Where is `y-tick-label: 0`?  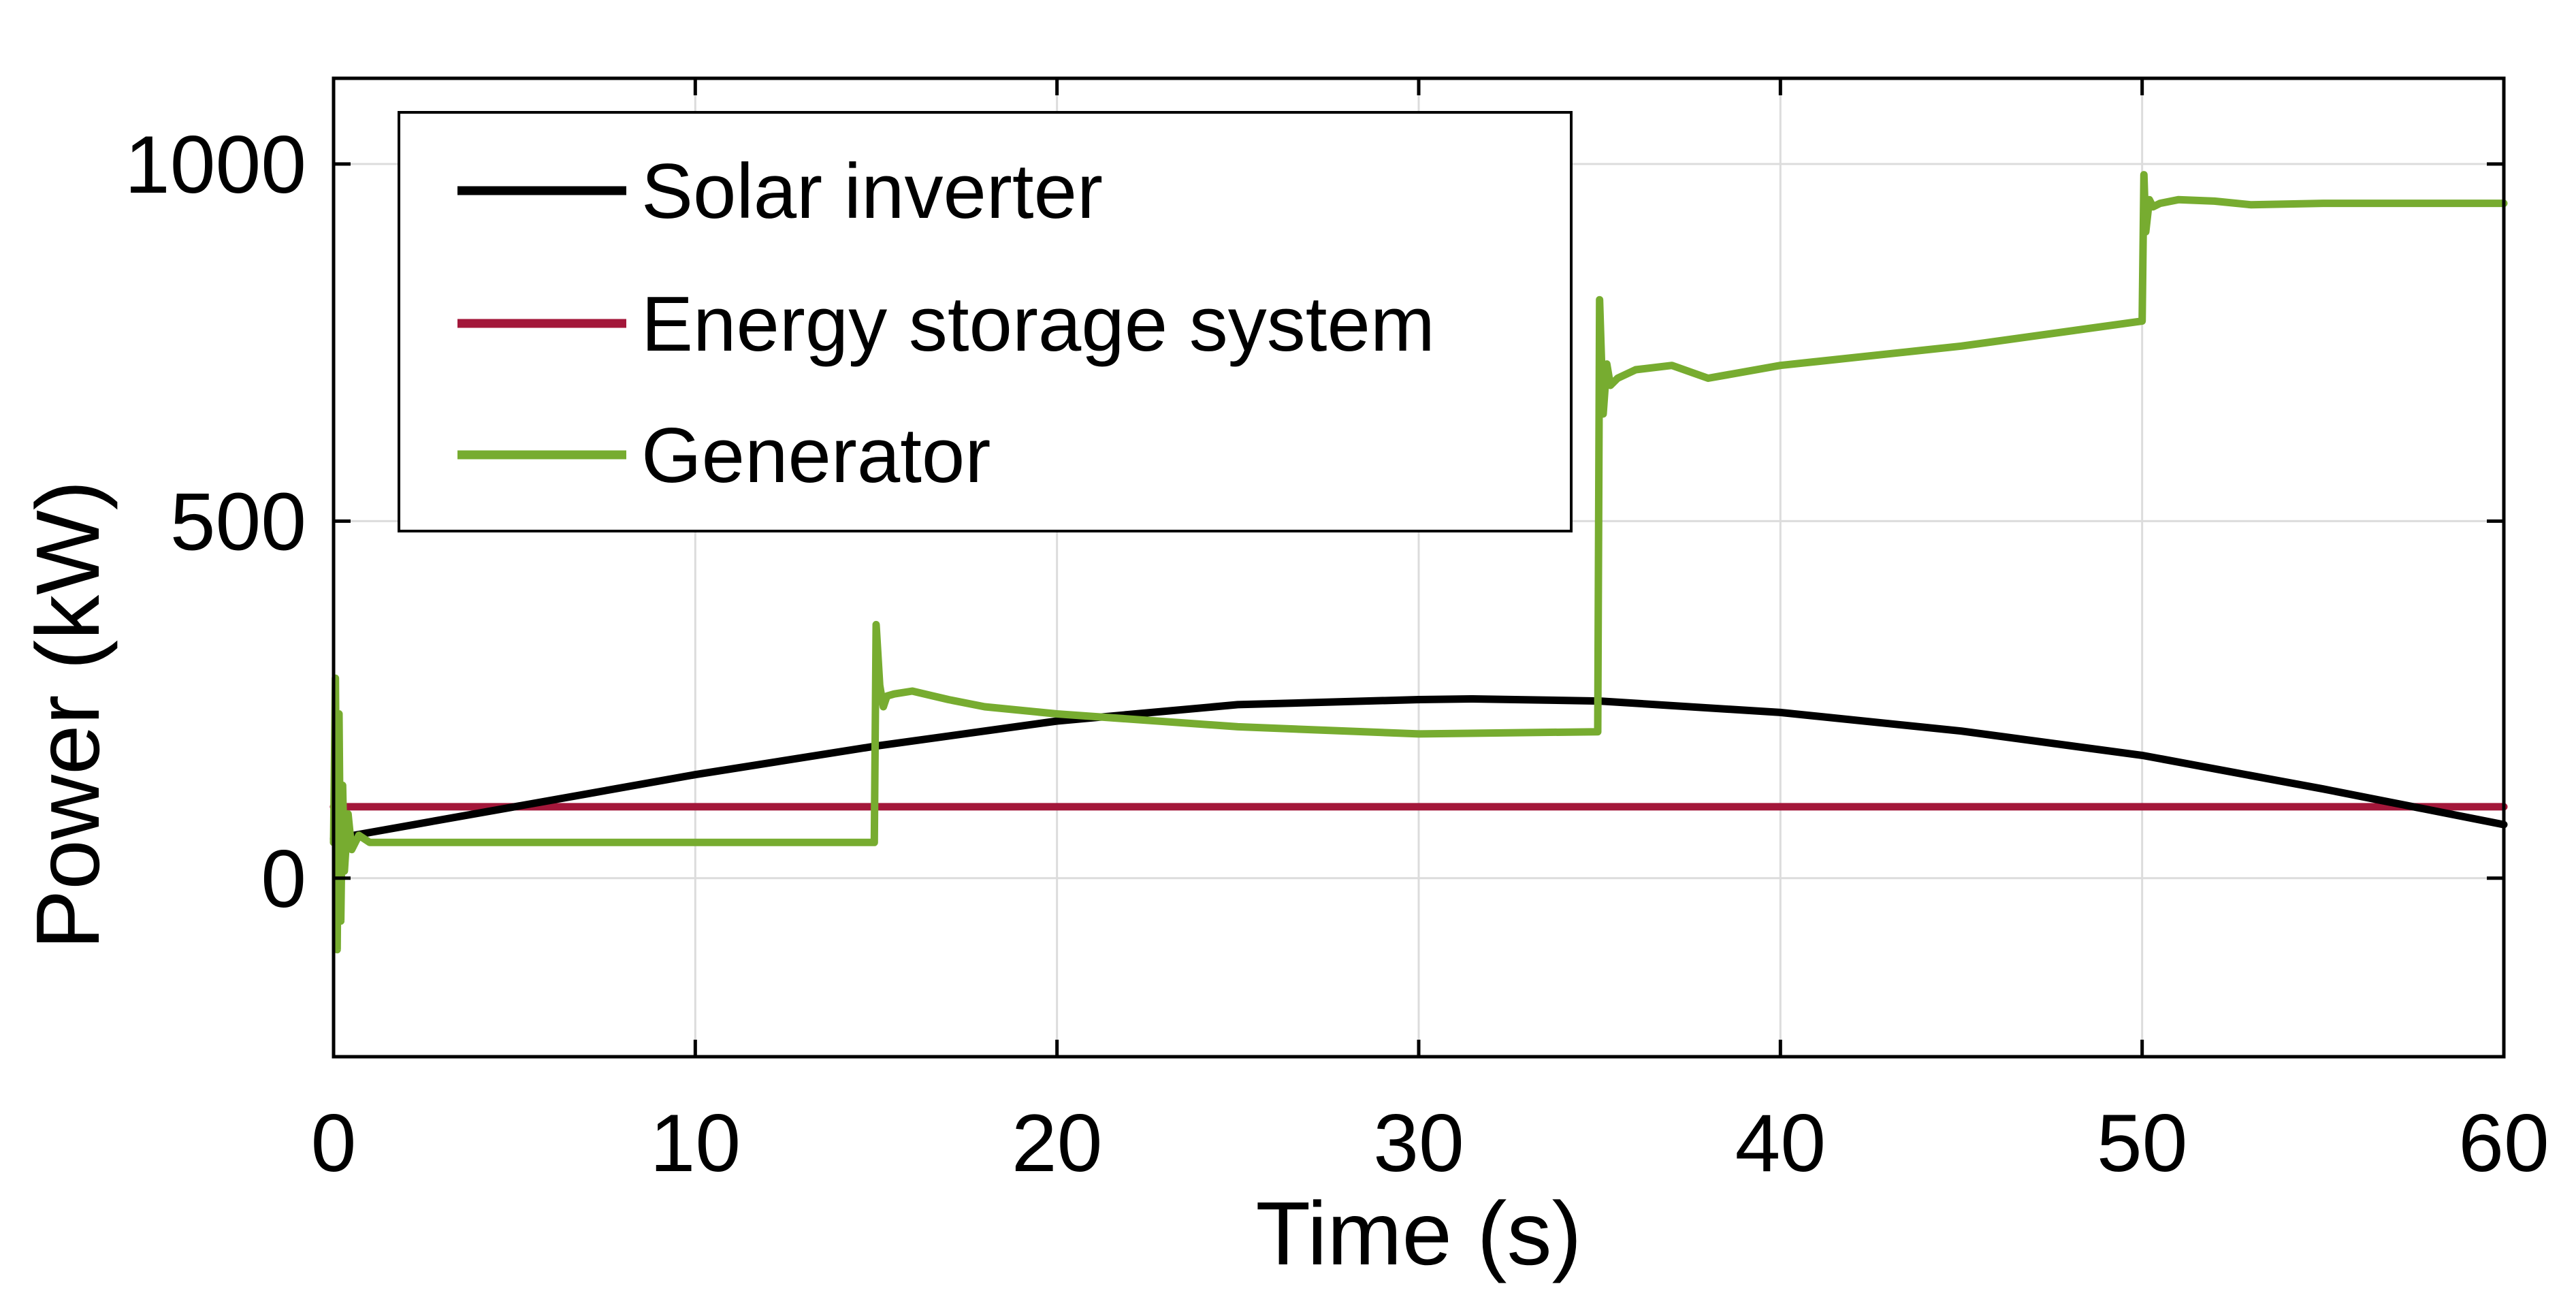 y-tick-label: 0 is located at coordinates (284, 879).